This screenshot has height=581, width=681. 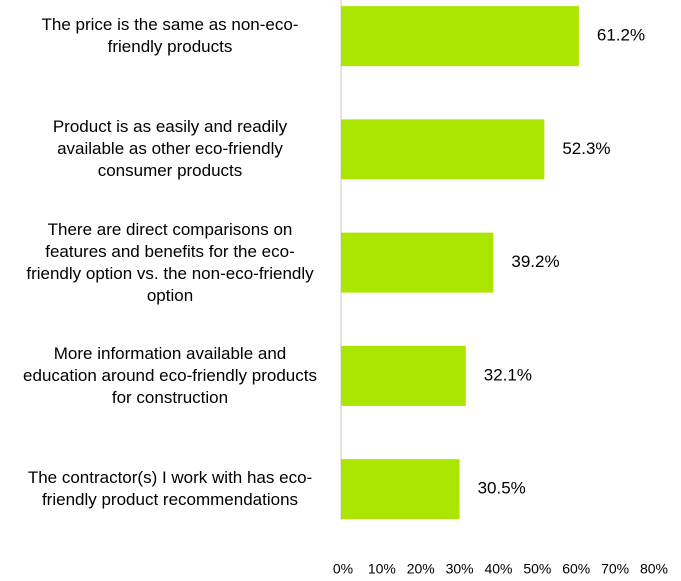 I want to click on value-label: 61.2%, so click(x=621, y=35).